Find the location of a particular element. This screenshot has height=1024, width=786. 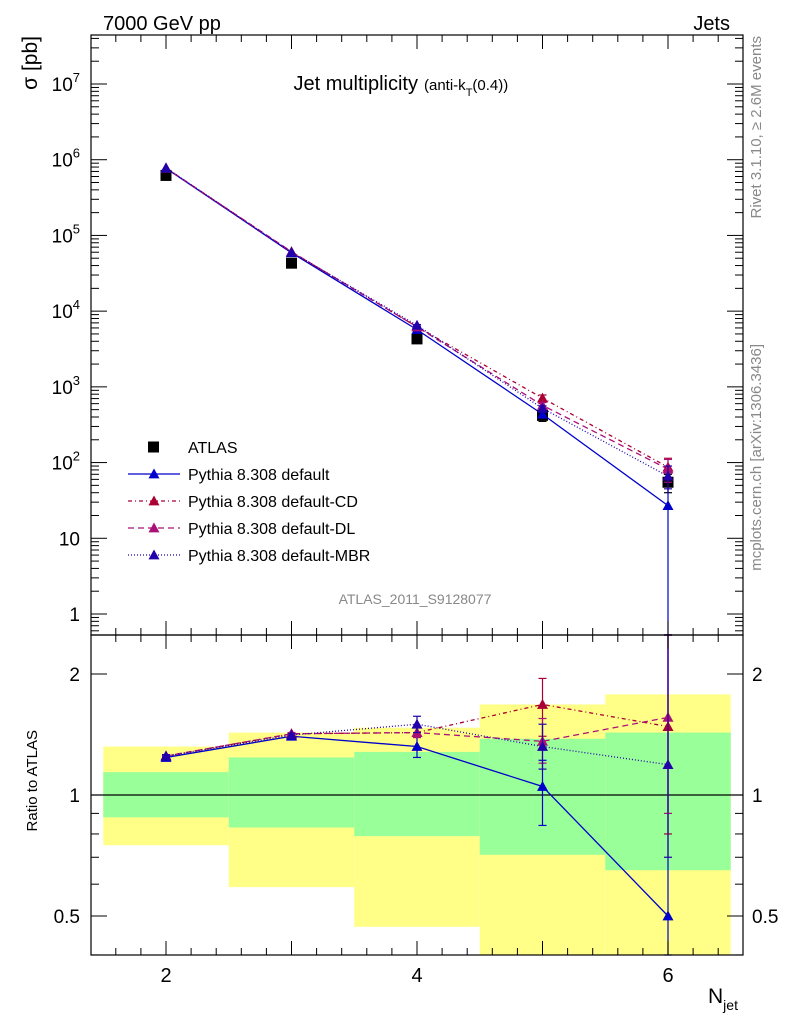

chart-title: Jet multiplicity is located at coordinates (356, 84).